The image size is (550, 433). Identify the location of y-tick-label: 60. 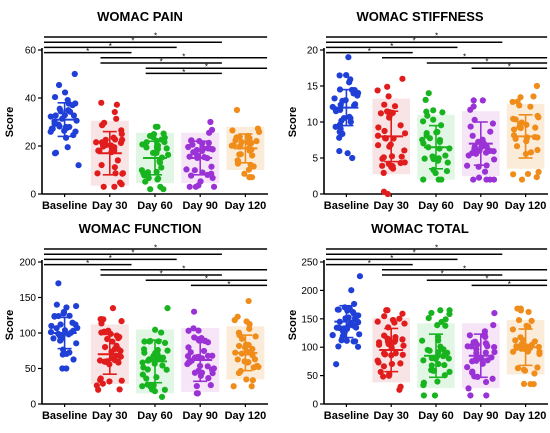
(31, 51).